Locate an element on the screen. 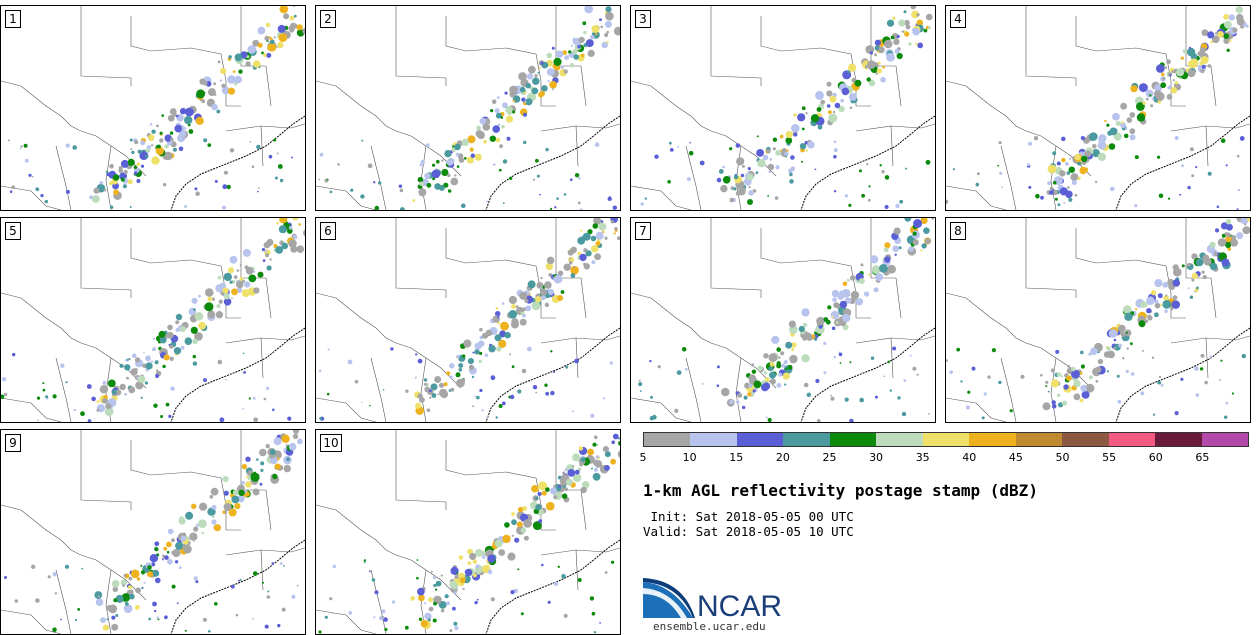  colorbar-tick-label: 10 is located at coordinates (689, 457).